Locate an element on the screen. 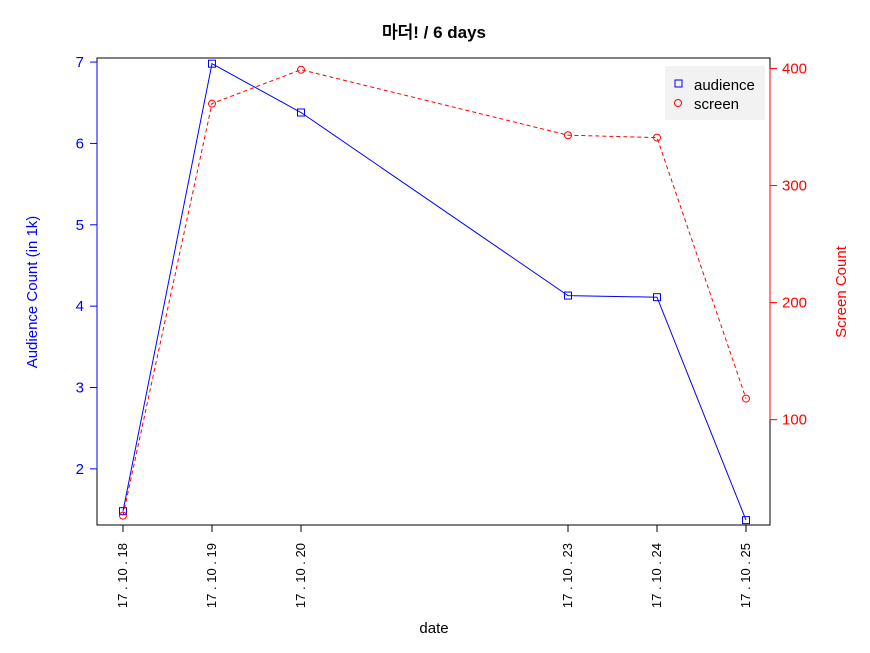  legend-square-marker-icon is located at coordinates (678, 83).